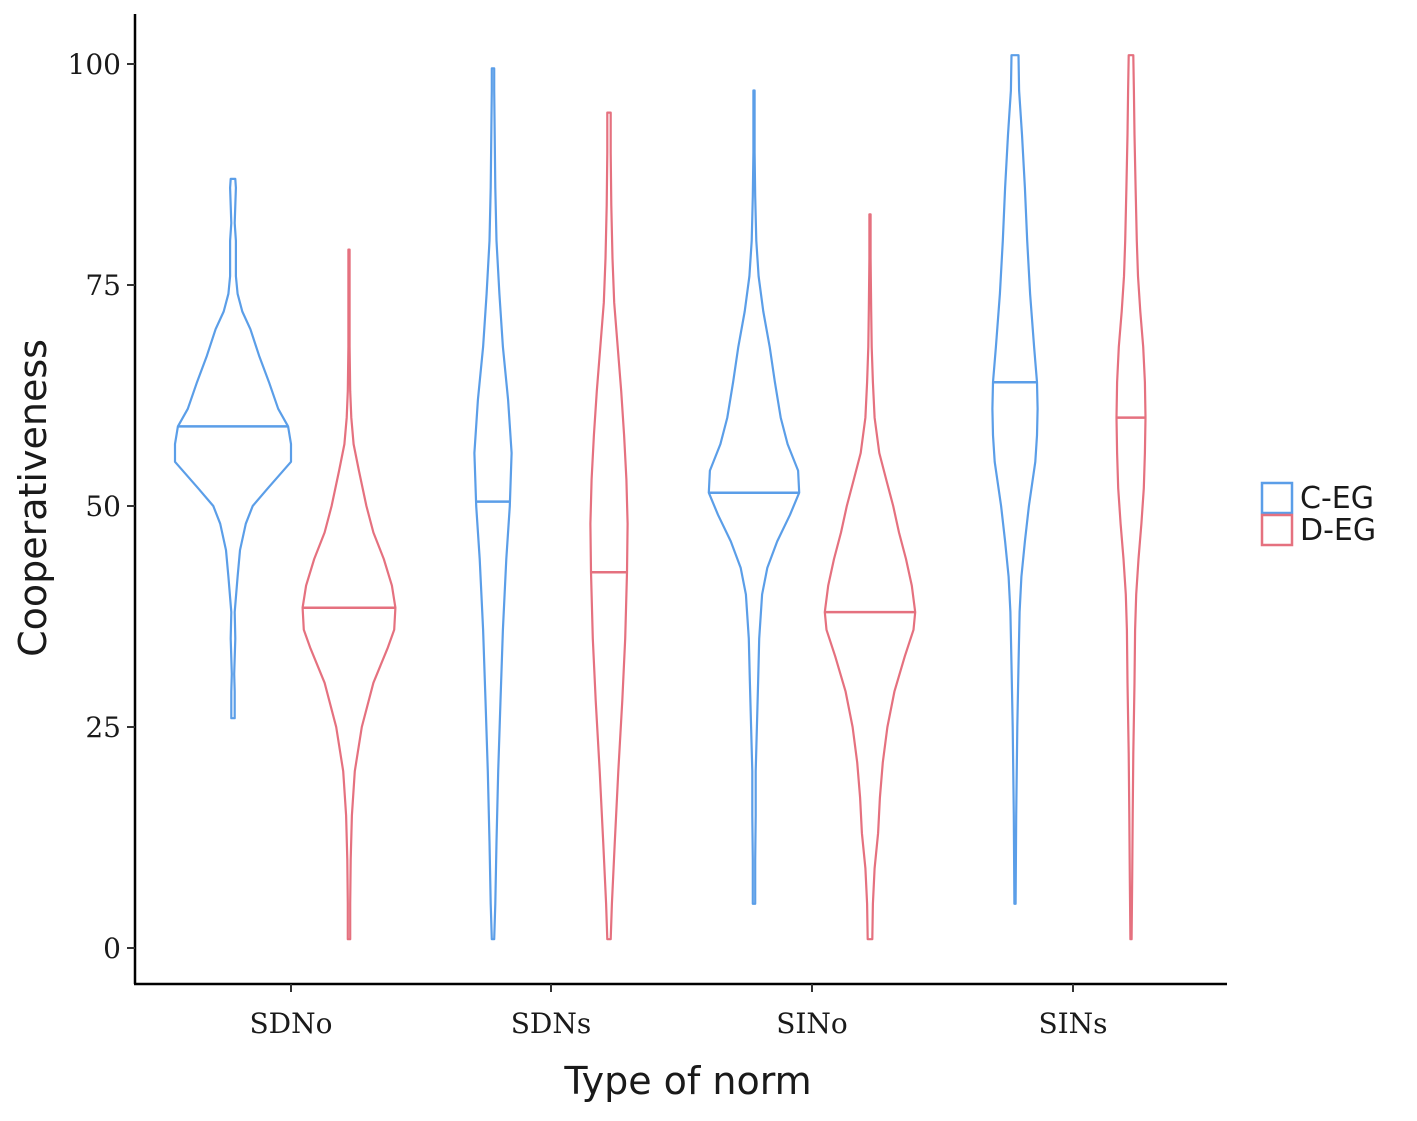  Describe the element at coordinates (94, 64) in the screenshot. I see `y-tick-label: 100` at that location.